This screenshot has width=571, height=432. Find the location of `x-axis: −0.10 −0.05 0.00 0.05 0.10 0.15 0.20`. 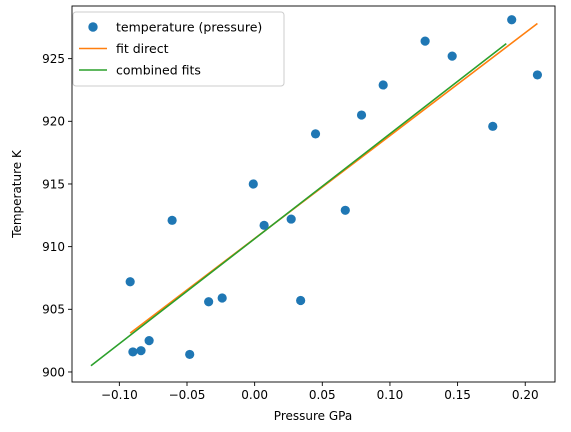

x-axis: −0.10 −0.05 0.00 0.05 0.10 0.15 0.20 is located at coordinates (320, 392).